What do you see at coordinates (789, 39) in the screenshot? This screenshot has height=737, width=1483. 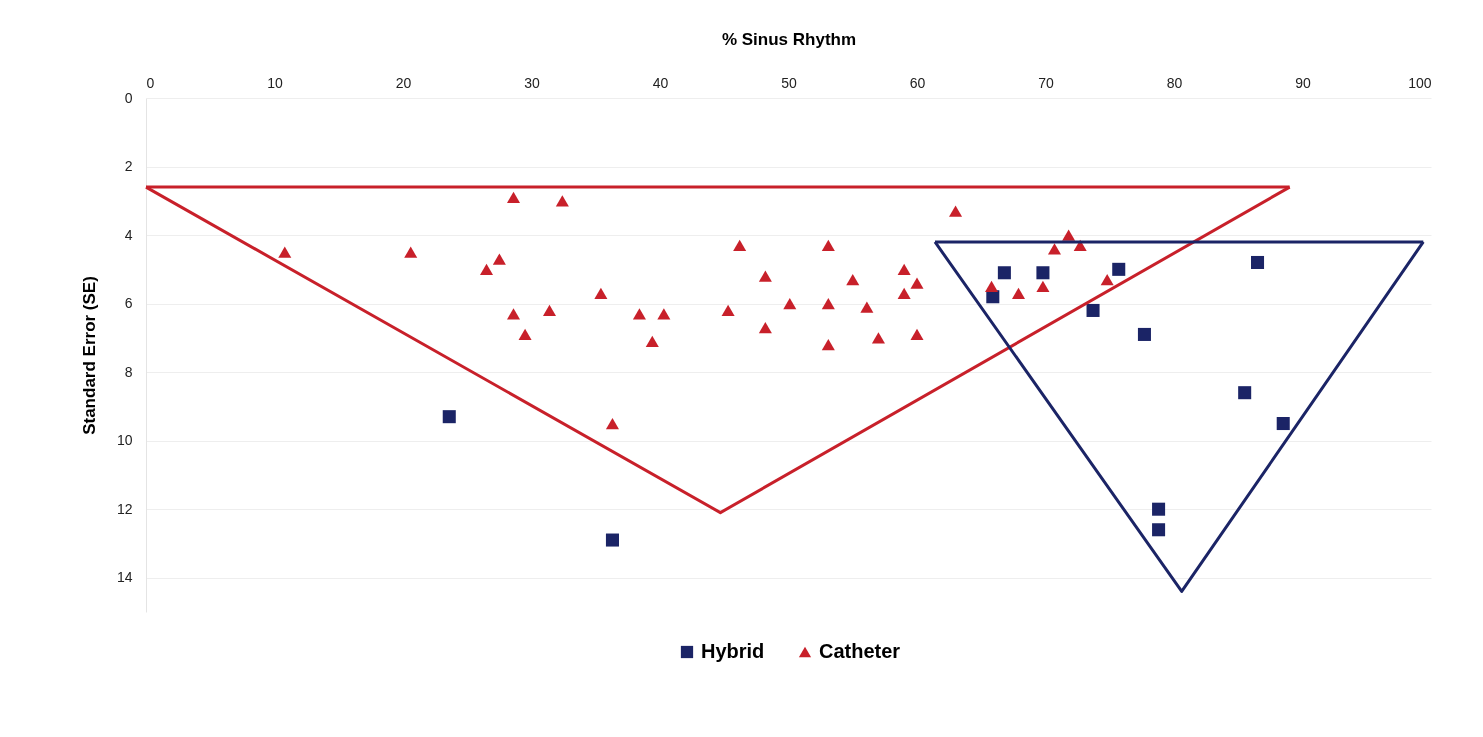 I see `x-axis-title: % Sinus Rhythm` at bounding box center [789, 39].